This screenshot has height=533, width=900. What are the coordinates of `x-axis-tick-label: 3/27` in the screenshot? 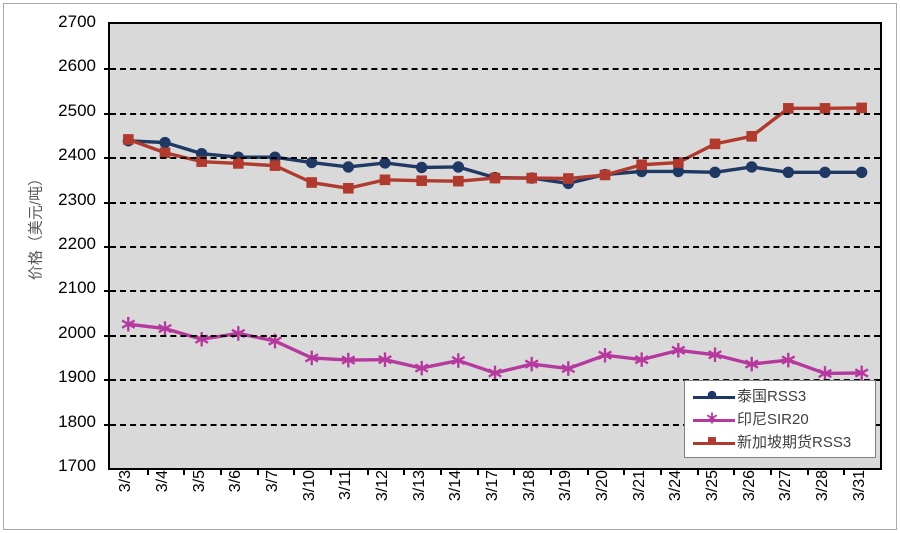 It's located at (786, 486).